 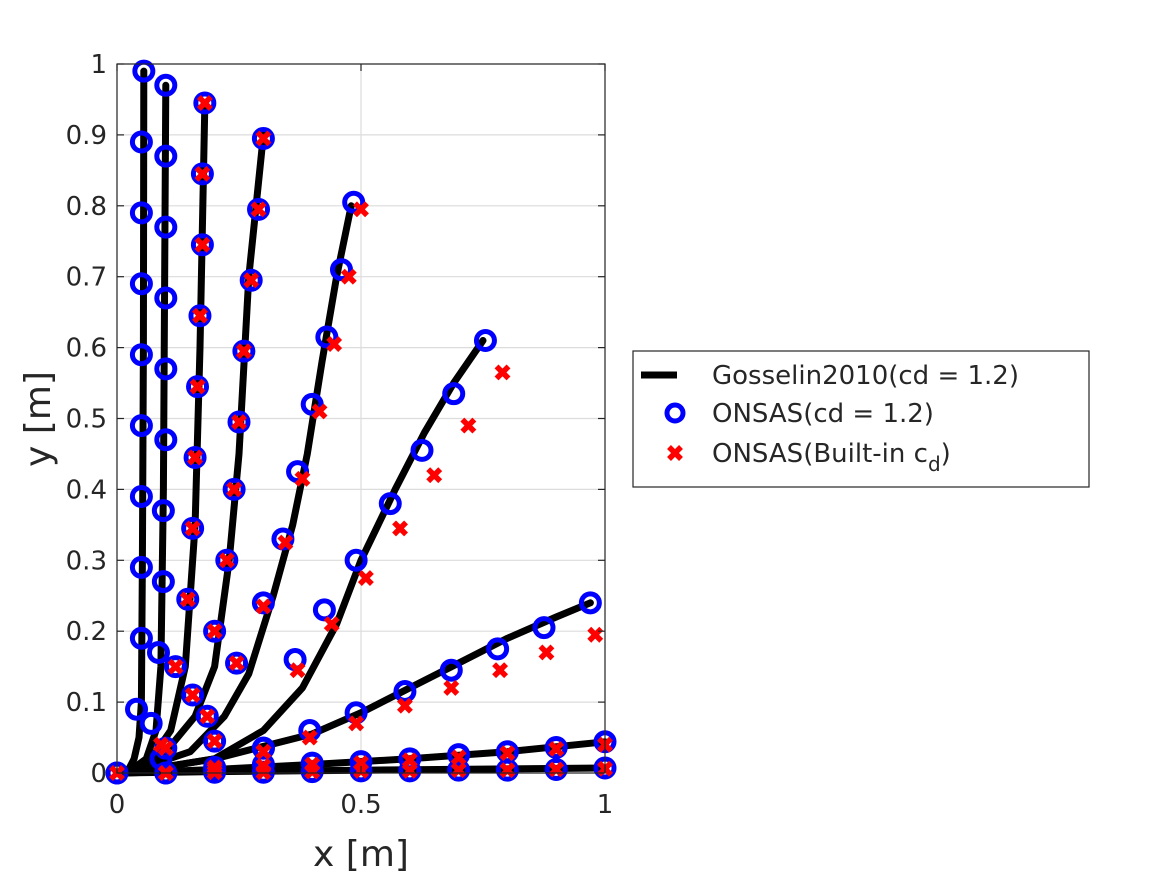 I want to click on y-tick-label: 0.6, so click(x=86, y=349).